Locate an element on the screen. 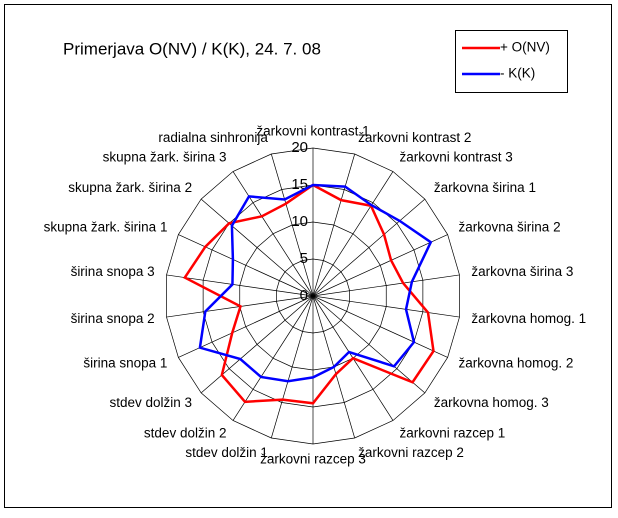 Image resolution: width=618 pixels, height=518 pixels. category-label: žarkovni kontrast 3 is located at coordinates (456, 157).